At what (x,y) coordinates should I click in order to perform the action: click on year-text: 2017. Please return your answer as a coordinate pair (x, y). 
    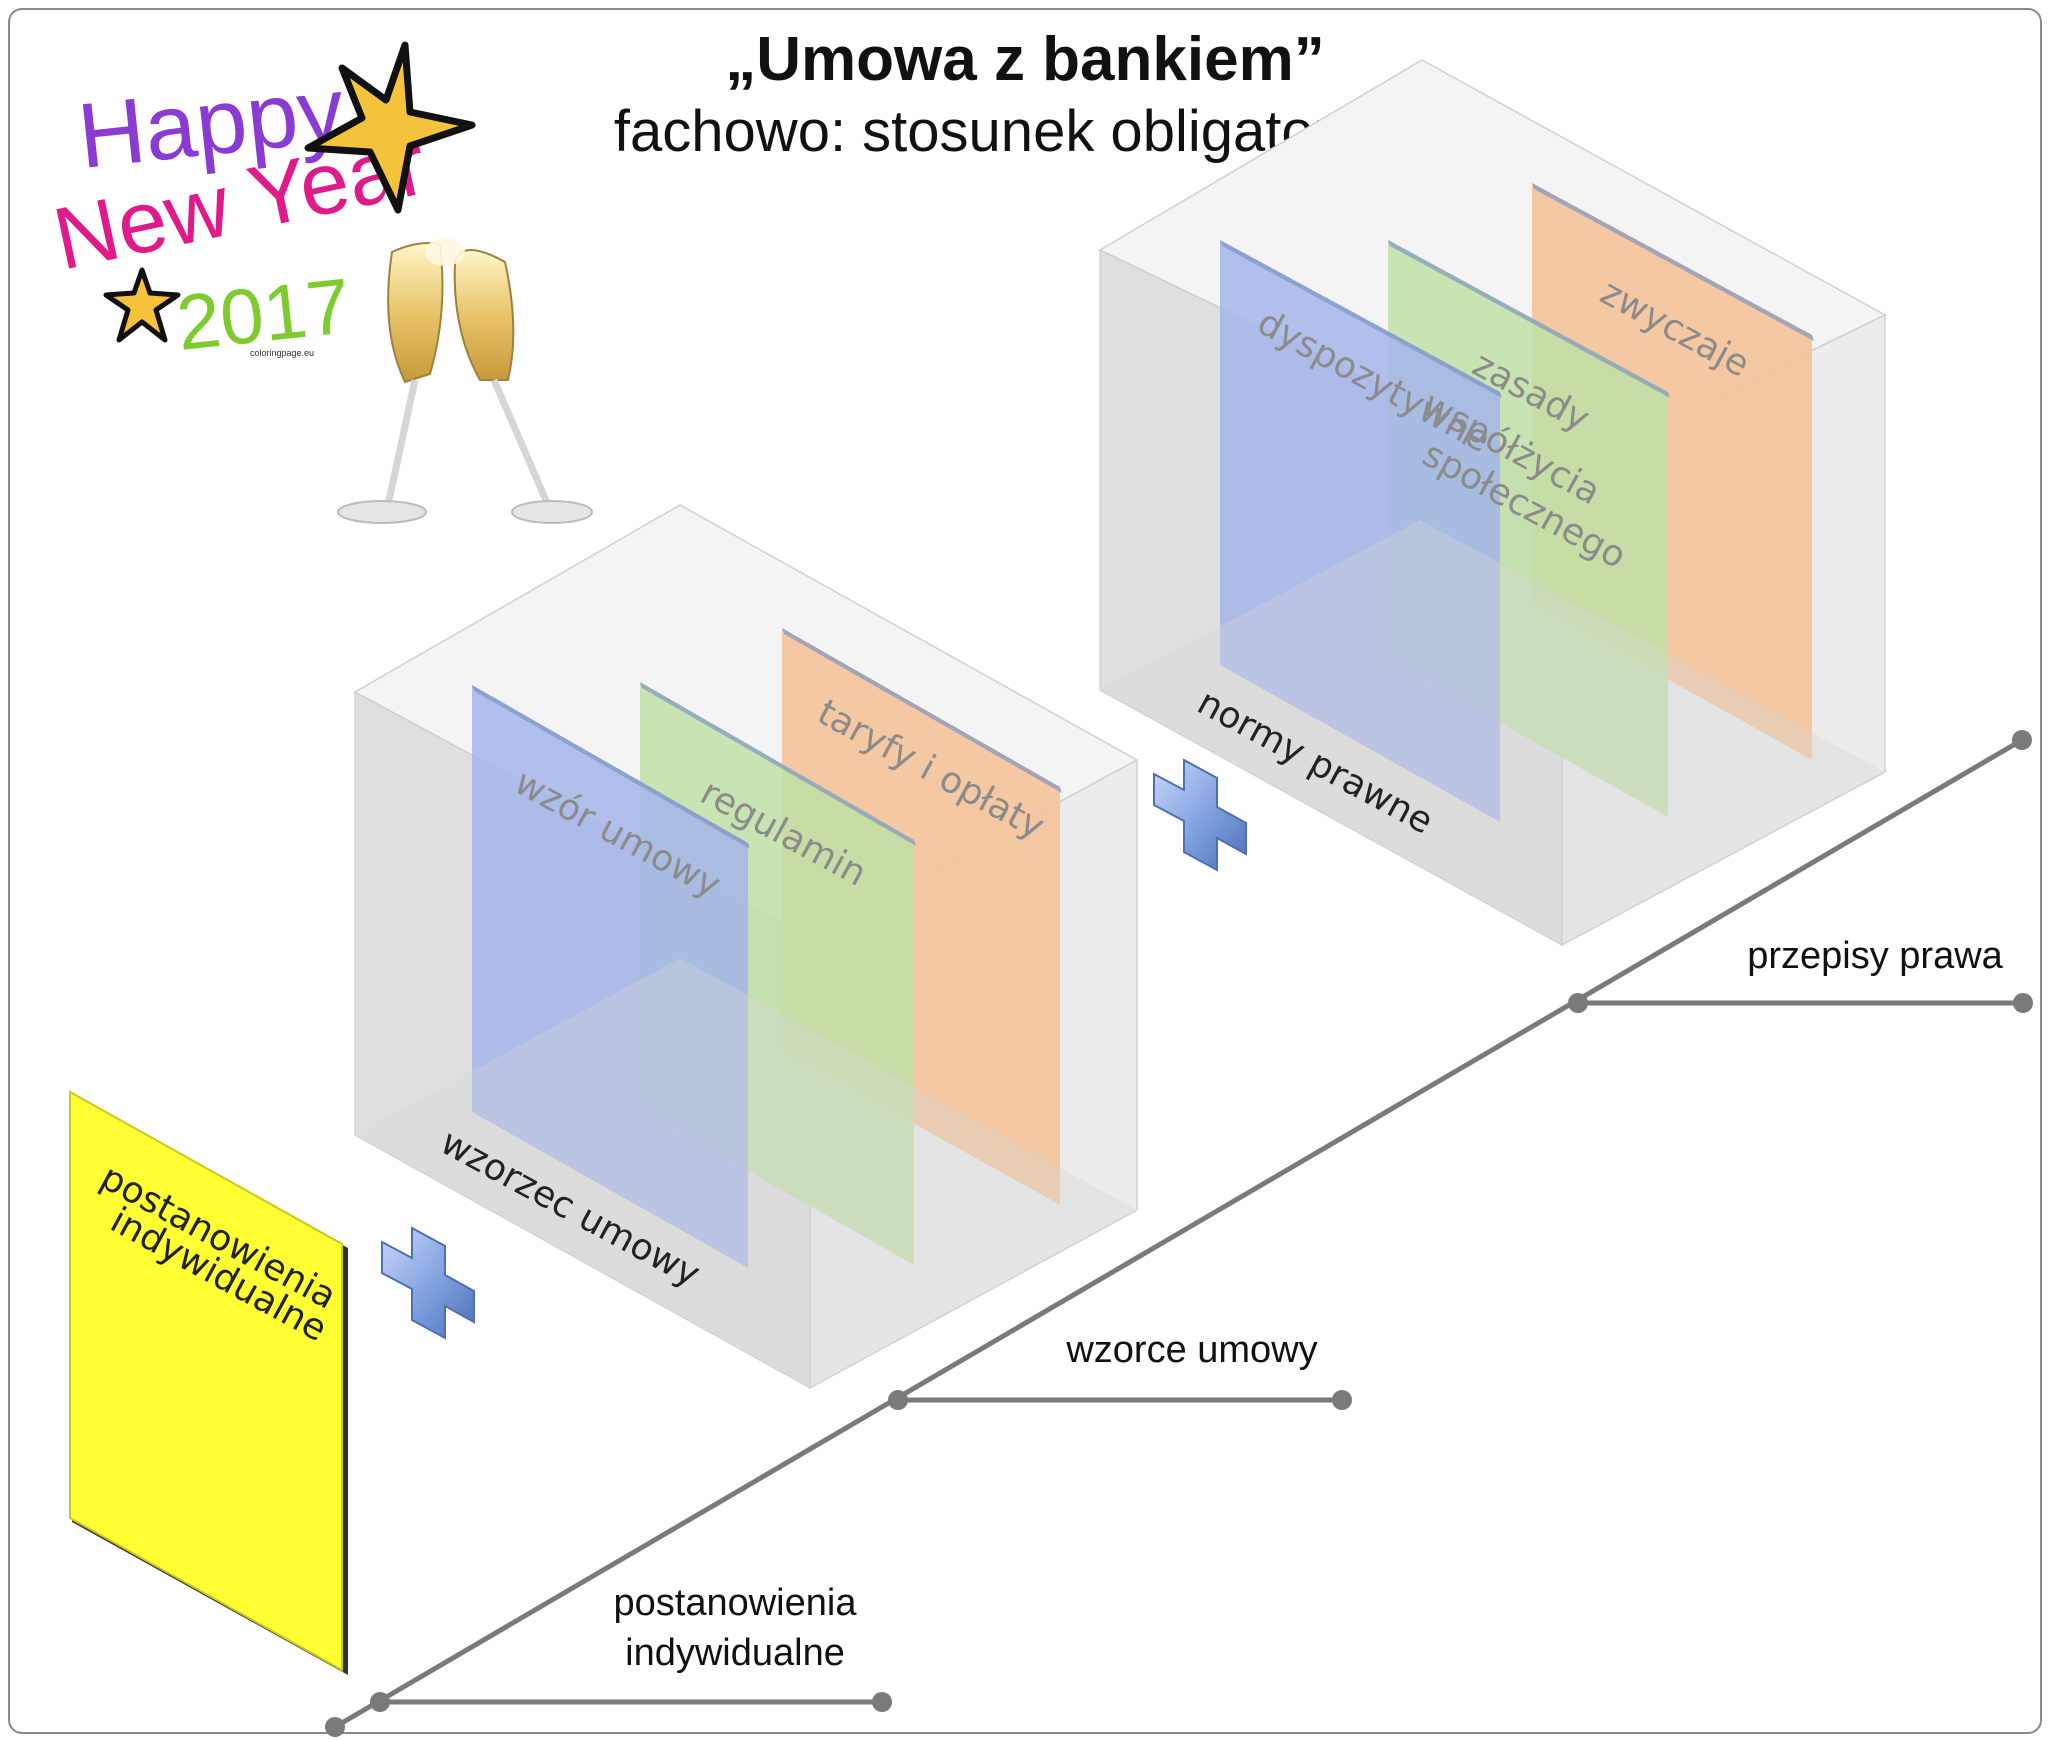
    Looking at the image, I should click on (264, 314).